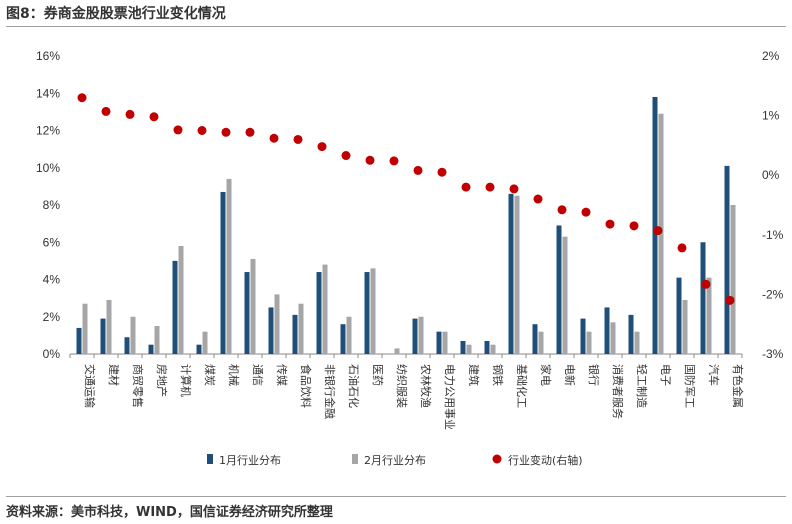  What do you see at coordinates (618, 391) in the screenshot?
I see `category-label: 消费者服务` at bounding box center [618, 391].